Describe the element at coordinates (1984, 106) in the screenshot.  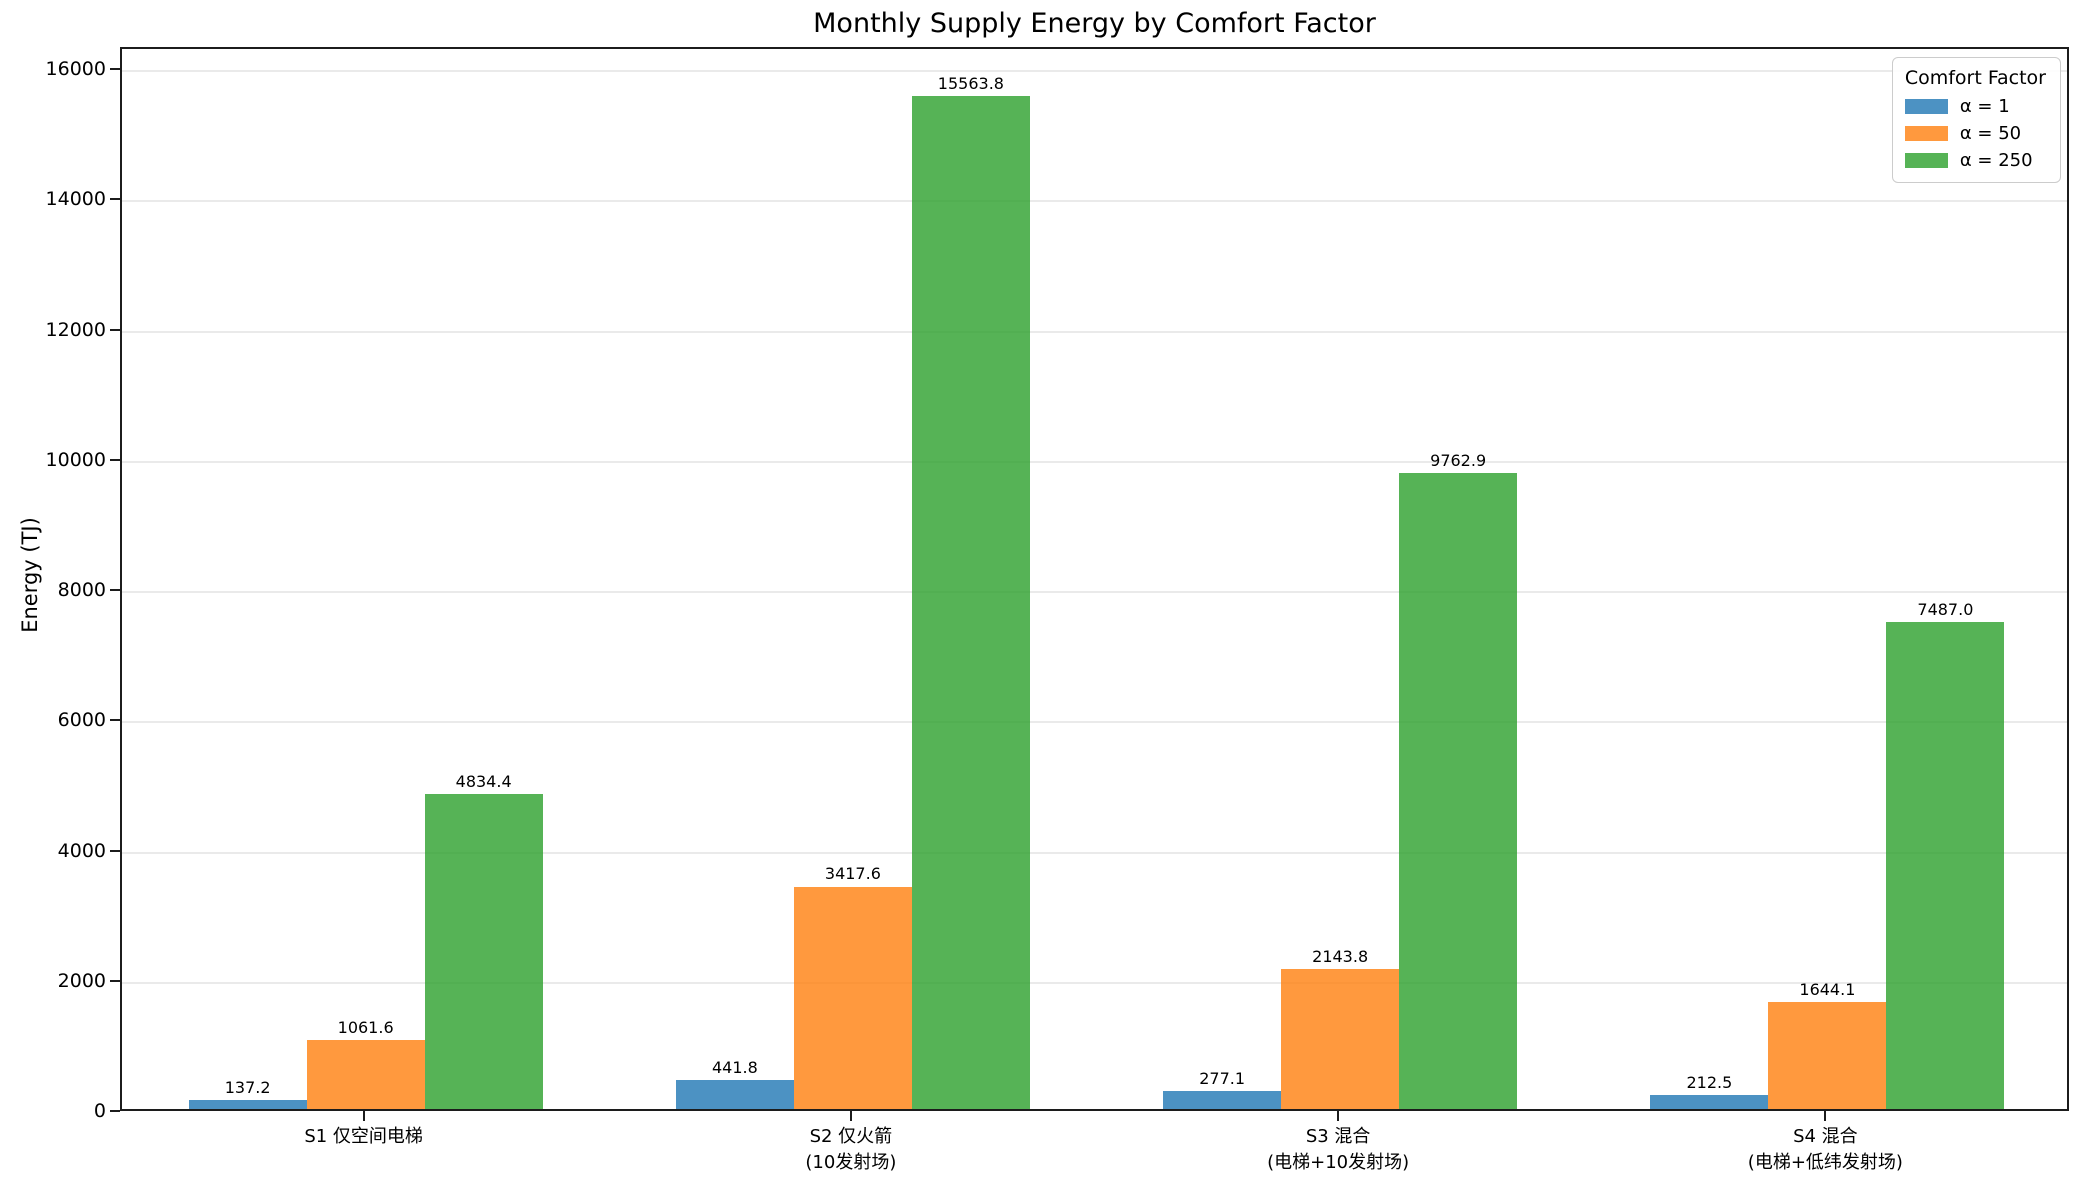
I see `legend-label: α = 1` at that location.